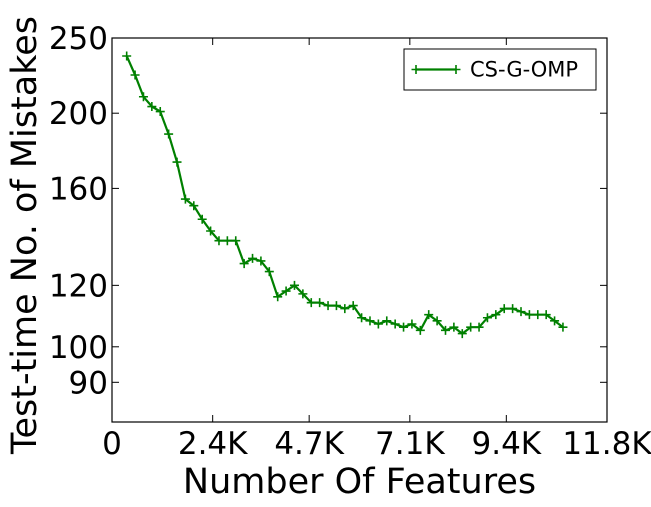  What do you see at coordinates (112, 444) in the screenshot?
I see `x-tick-label: 0` at bounding box center [112, 444].